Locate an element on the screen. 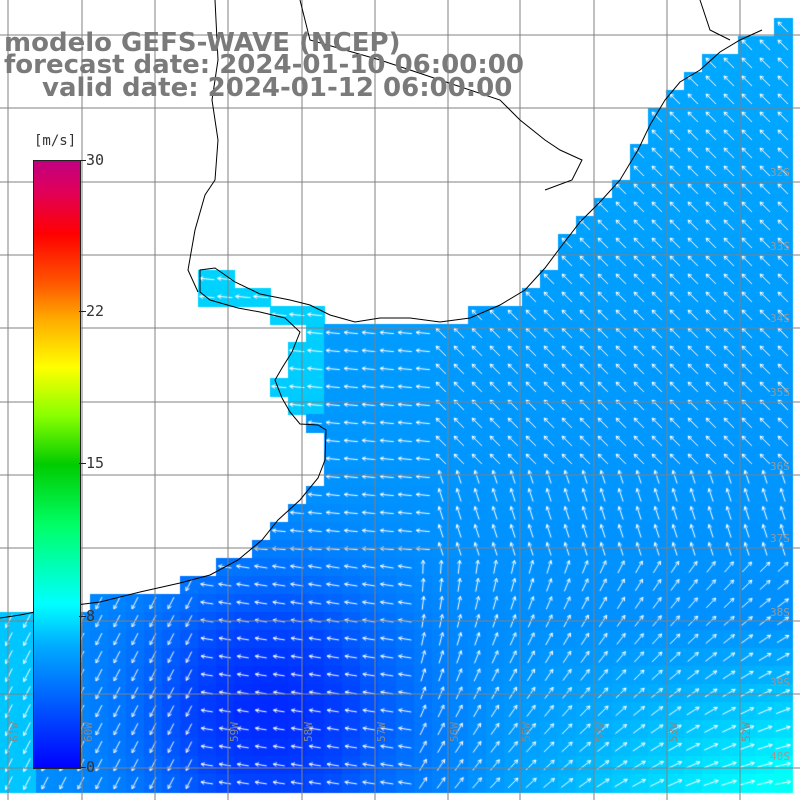  lon-label: 54W is located at coordinates (600, 732).